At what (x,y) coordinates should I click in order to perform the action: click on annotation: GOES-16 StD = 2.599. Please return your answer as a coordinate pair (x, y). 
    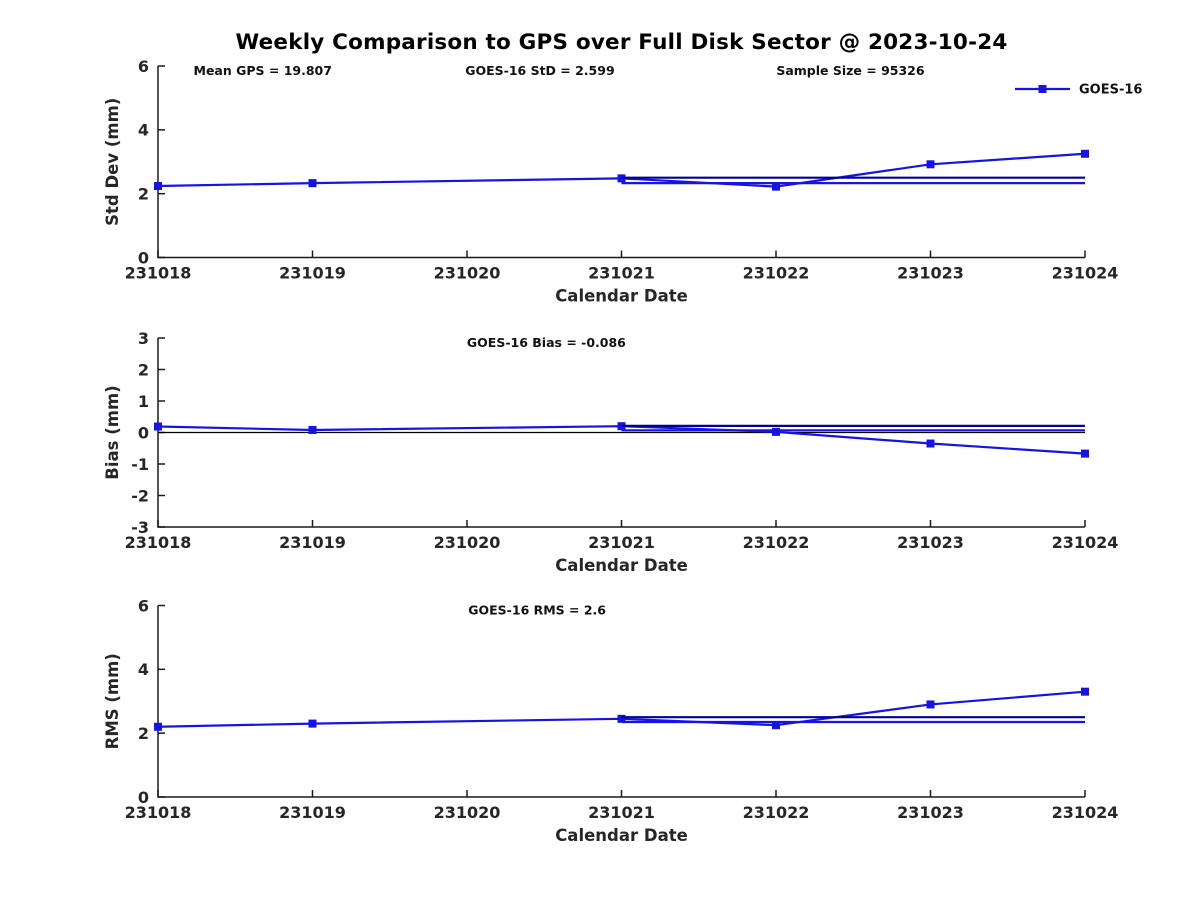
    Looking at the image, I should click on (539, 70).